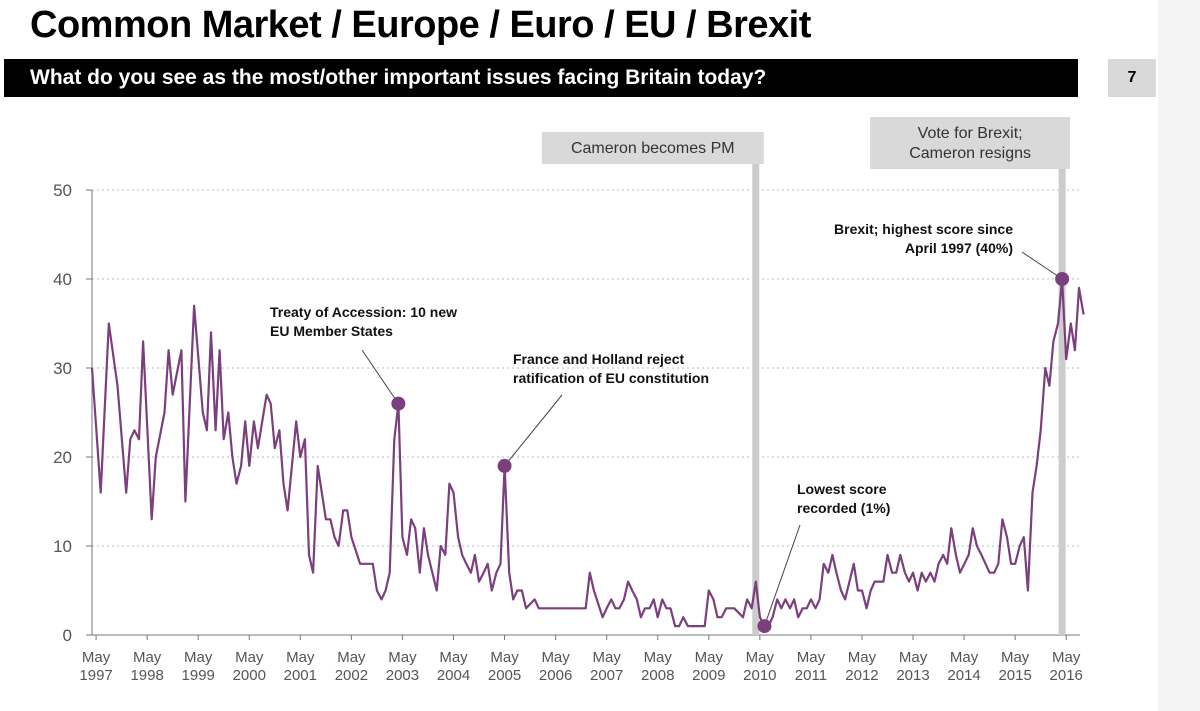  I want to click on subtitle-bar, so click(541, 78).